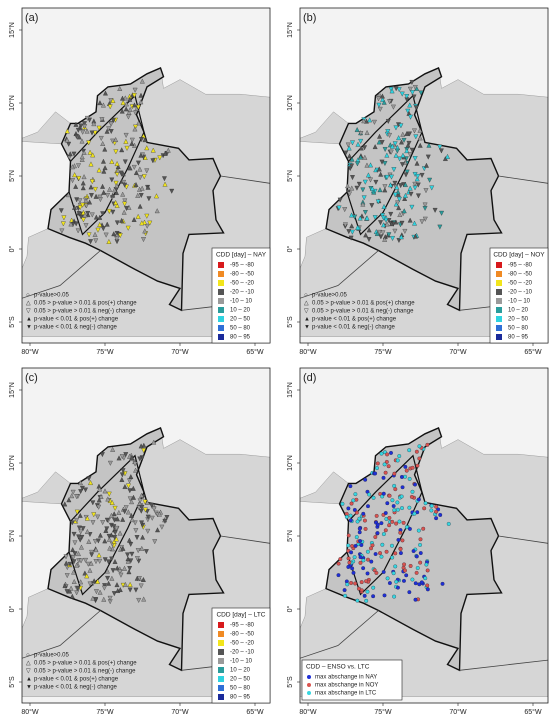 The image size is (550, 718). What do you see at coordinates (309, 378) in the screenshot?
I see `panel-label: (d)` at bounding box center [309, 378].